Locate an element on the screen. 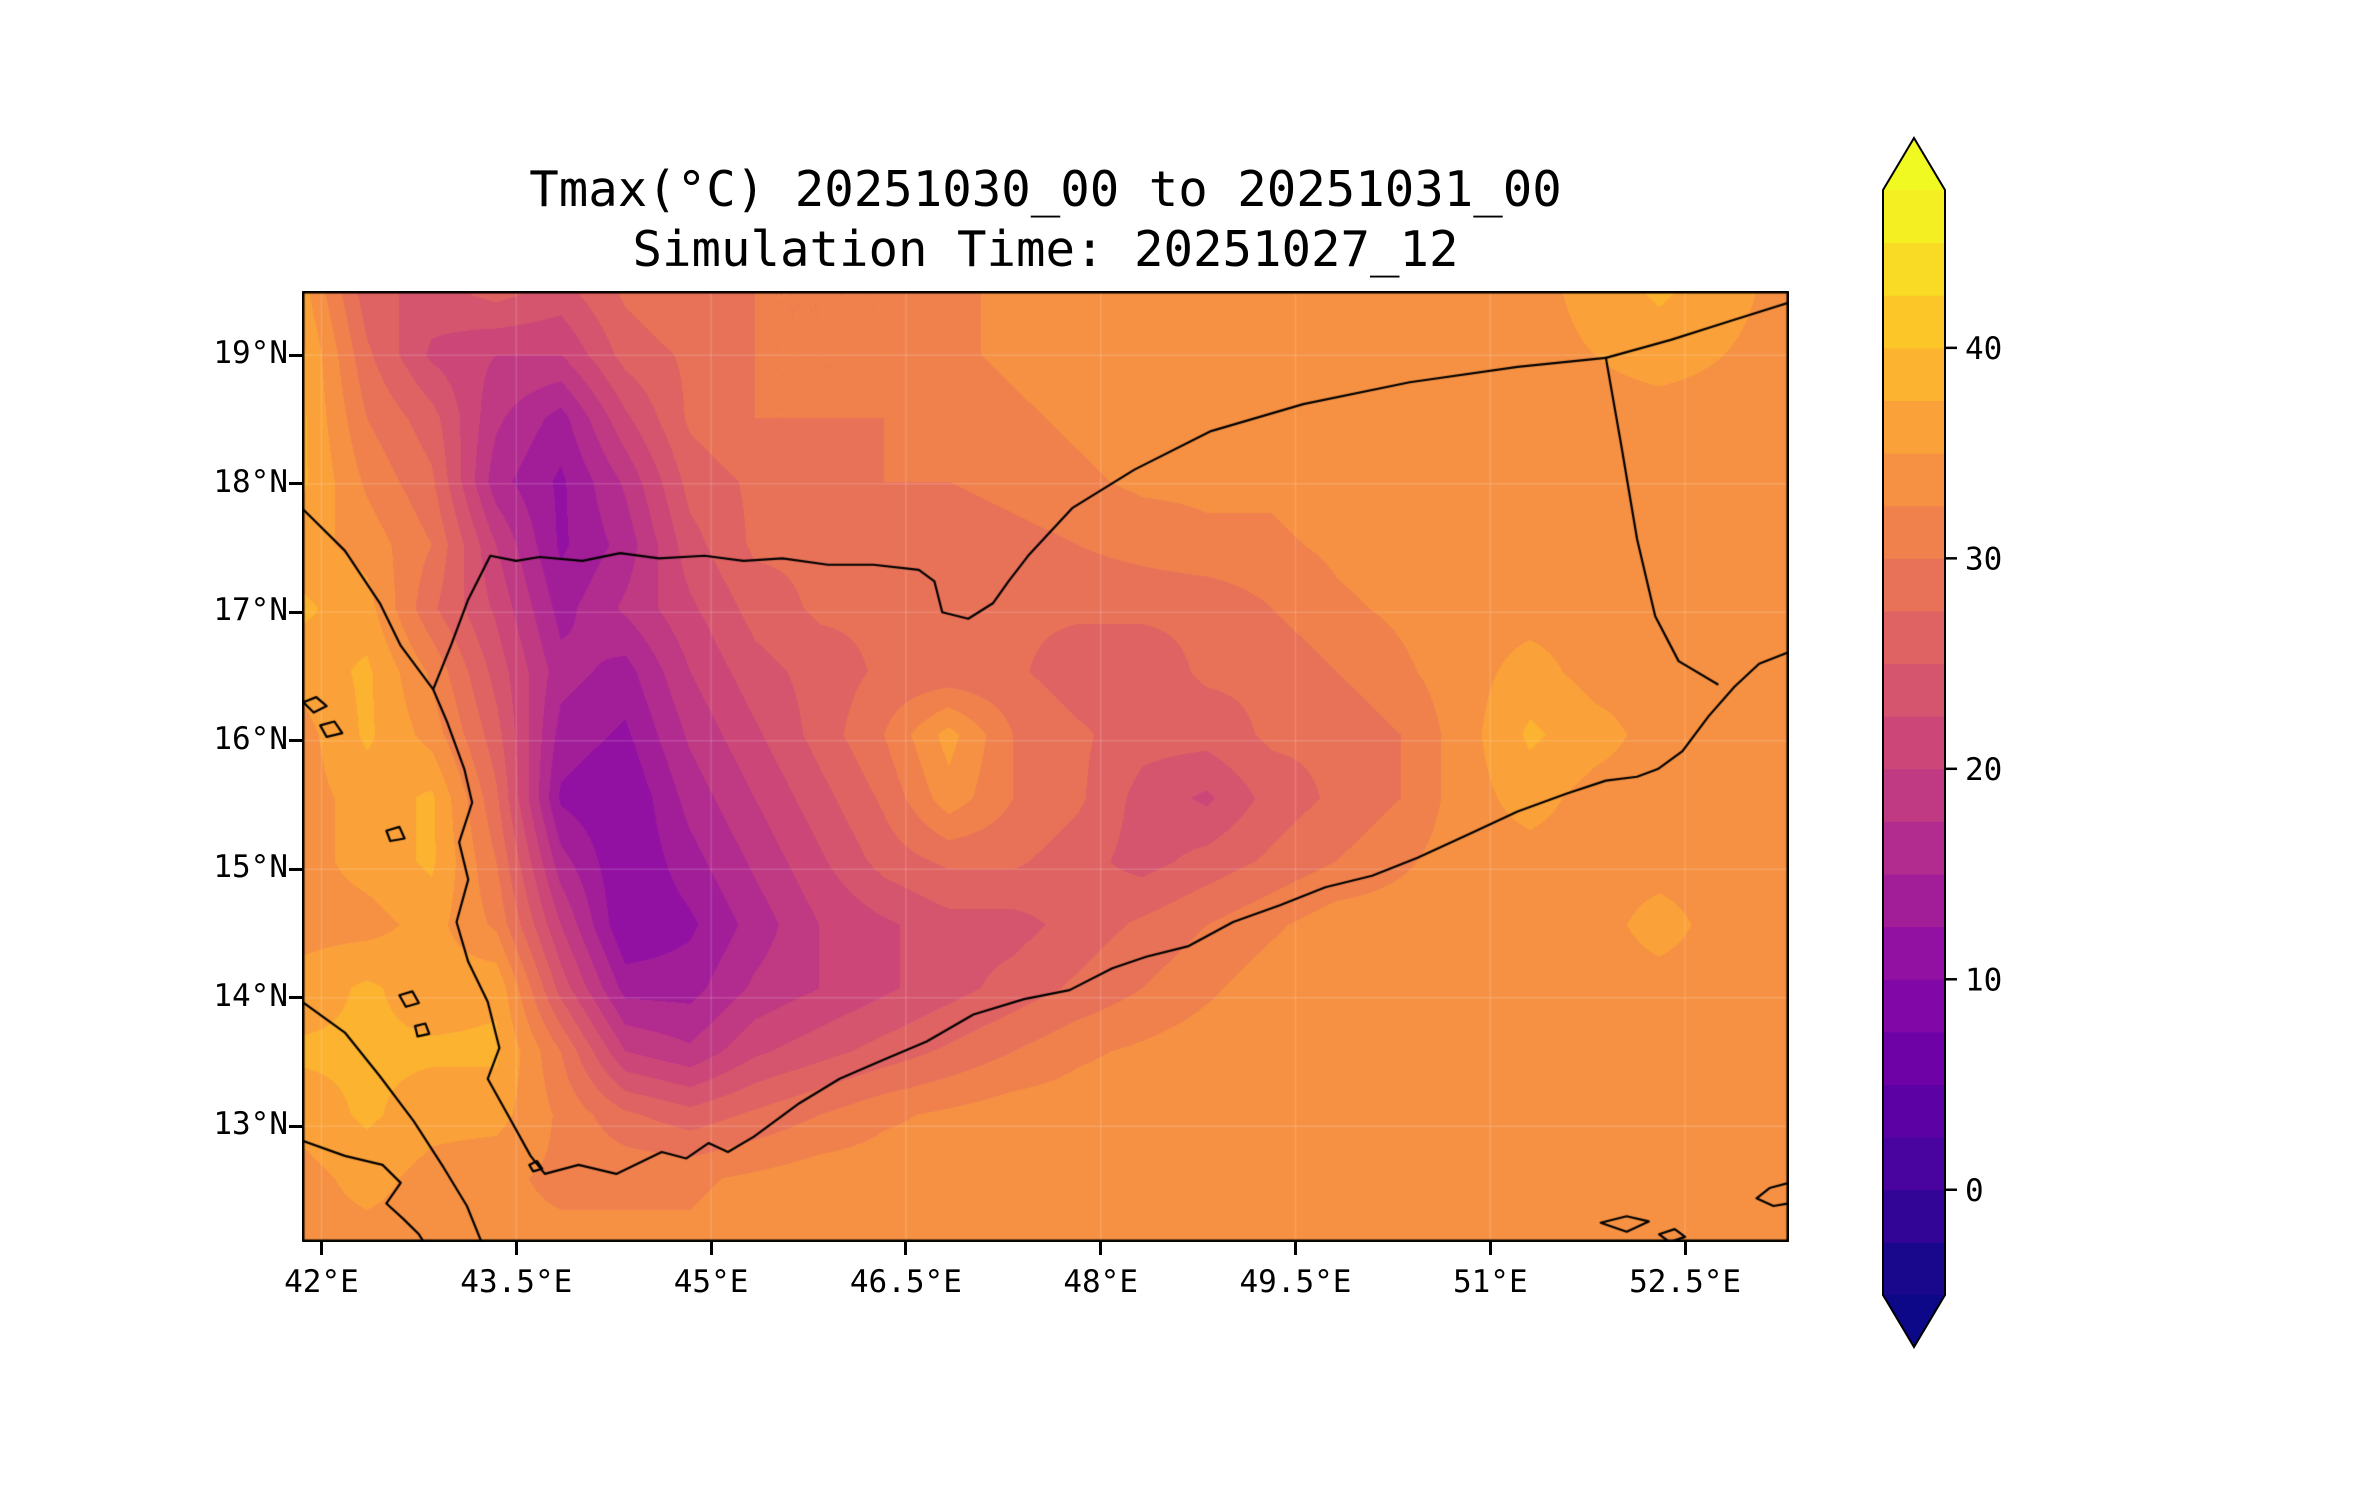 This screenshot has width=2371, height=1500. x-tick-label: 48°E is located at coordinates (1101, 1282).